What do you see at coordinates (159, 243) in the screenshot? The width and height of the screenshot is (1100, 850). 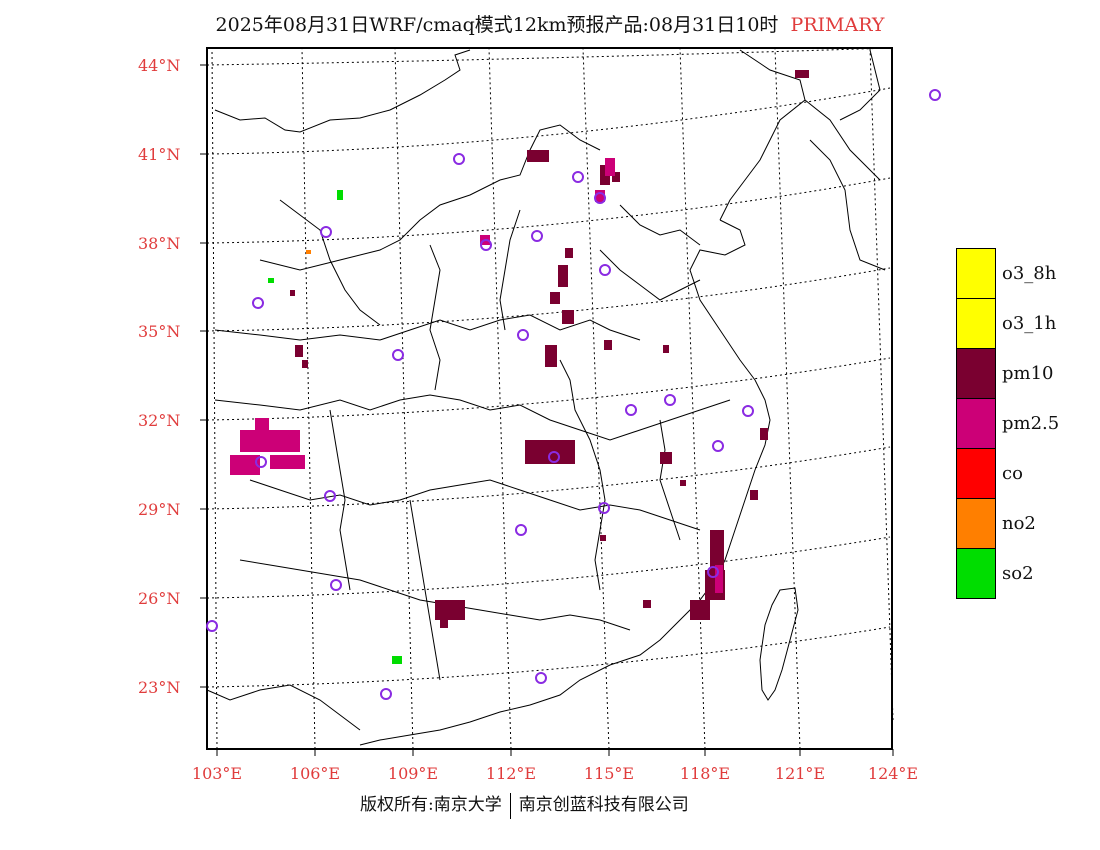 I see `lat-label-38n: 38°N` at bounding box center [159, 243].